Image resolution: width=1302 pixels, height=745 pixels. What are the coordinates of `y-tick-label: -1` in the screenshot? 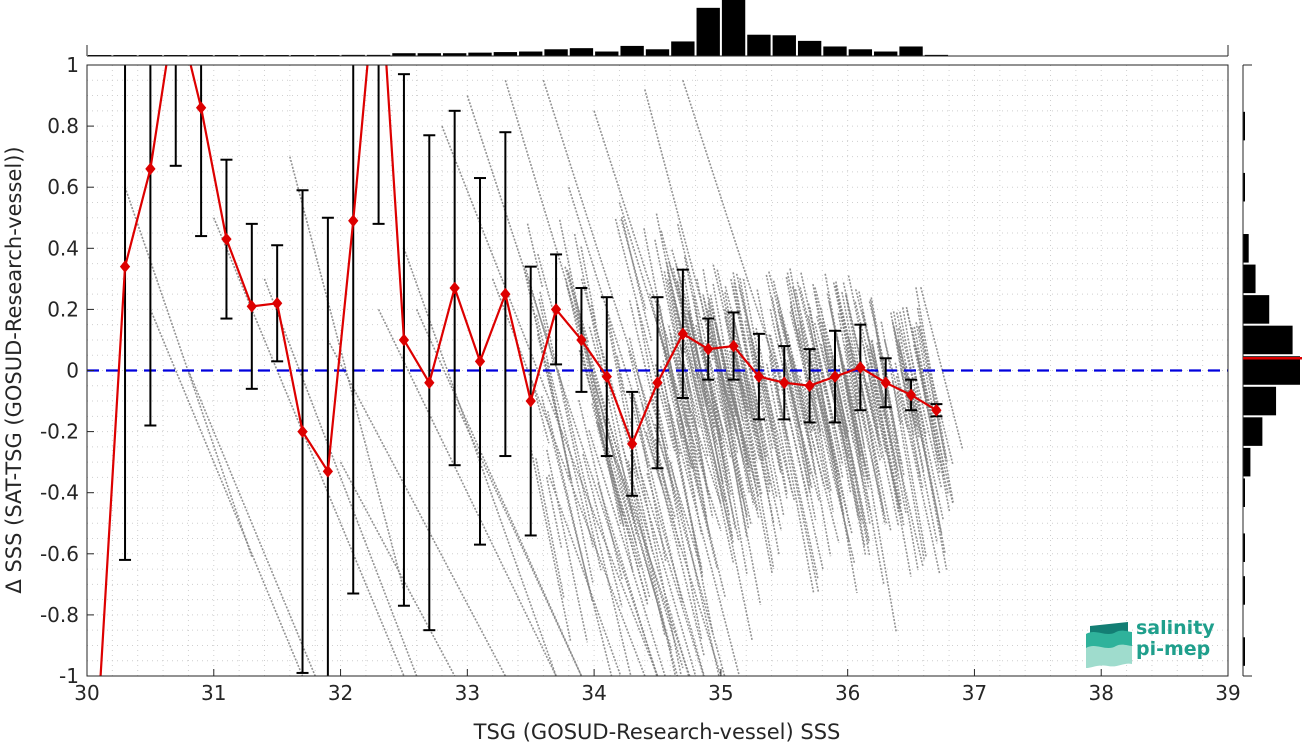 It's located at (69, 676).